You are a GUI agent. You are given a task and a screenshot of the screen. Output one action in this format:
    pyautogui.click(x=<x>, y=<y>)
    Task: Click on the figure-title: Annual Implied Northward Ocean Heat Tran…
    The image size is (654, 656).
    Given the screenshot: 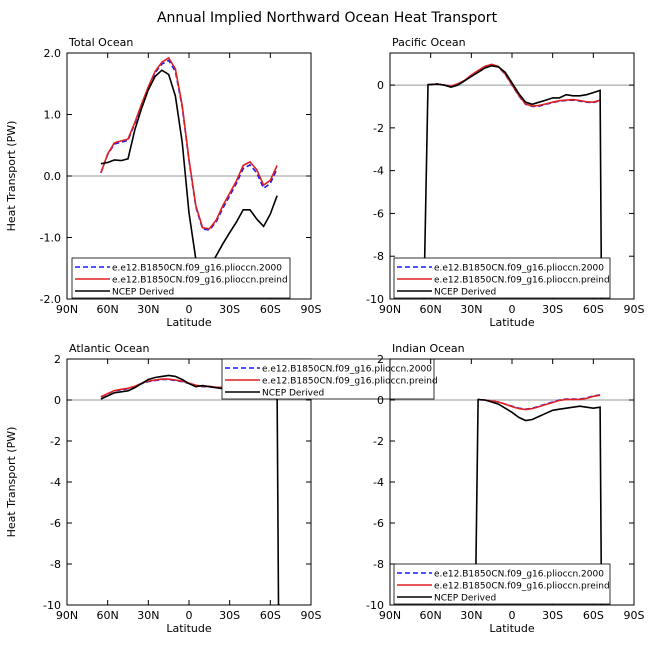 What is the action you would take?
    pyautogui.click(x=327, y=18)
    